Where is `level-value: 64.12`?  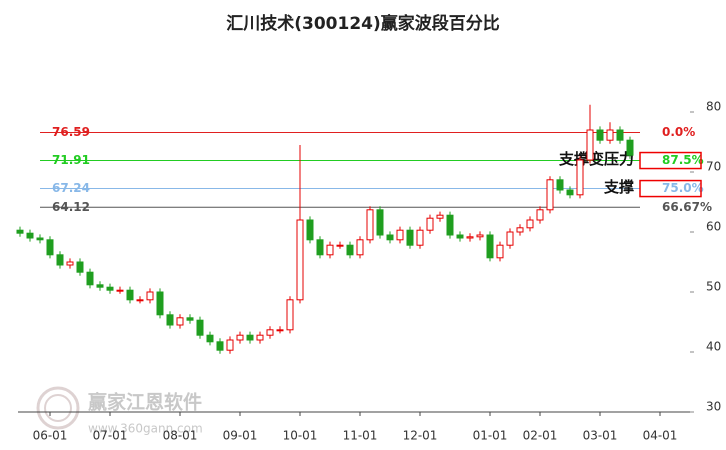 level-value: 64.12 is located at coordinates (71, 207).